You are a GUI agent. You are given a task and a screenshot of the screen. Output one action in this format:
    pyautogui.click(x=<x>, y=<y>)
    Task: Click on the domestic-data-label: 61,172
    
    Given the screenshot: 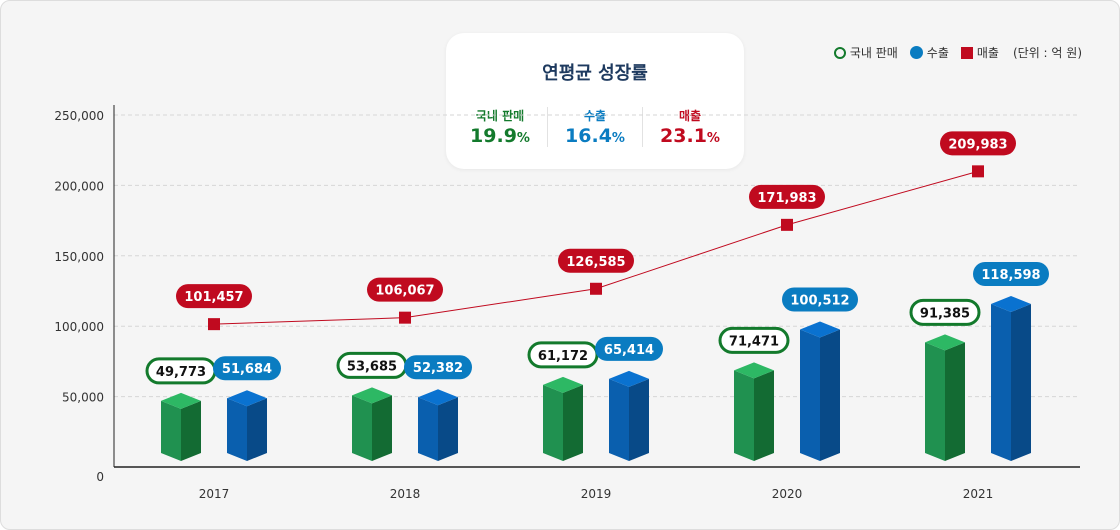 What is the action you would take?
    pyautogui.click(x=563, y=356)
    